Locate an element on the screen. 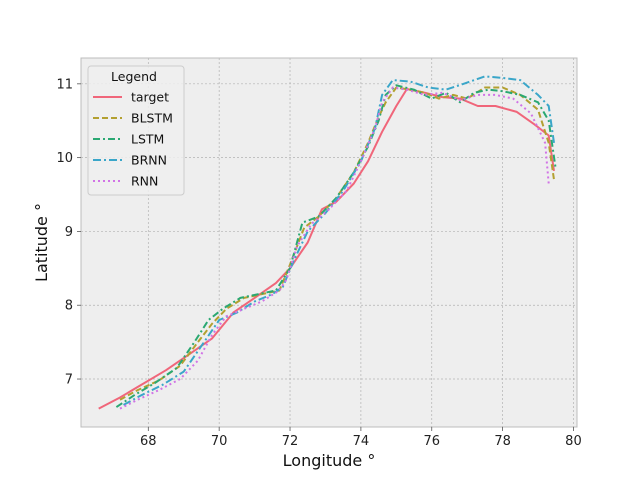  y-axis-label: Latitude ° is located at coordinates (41, 242).